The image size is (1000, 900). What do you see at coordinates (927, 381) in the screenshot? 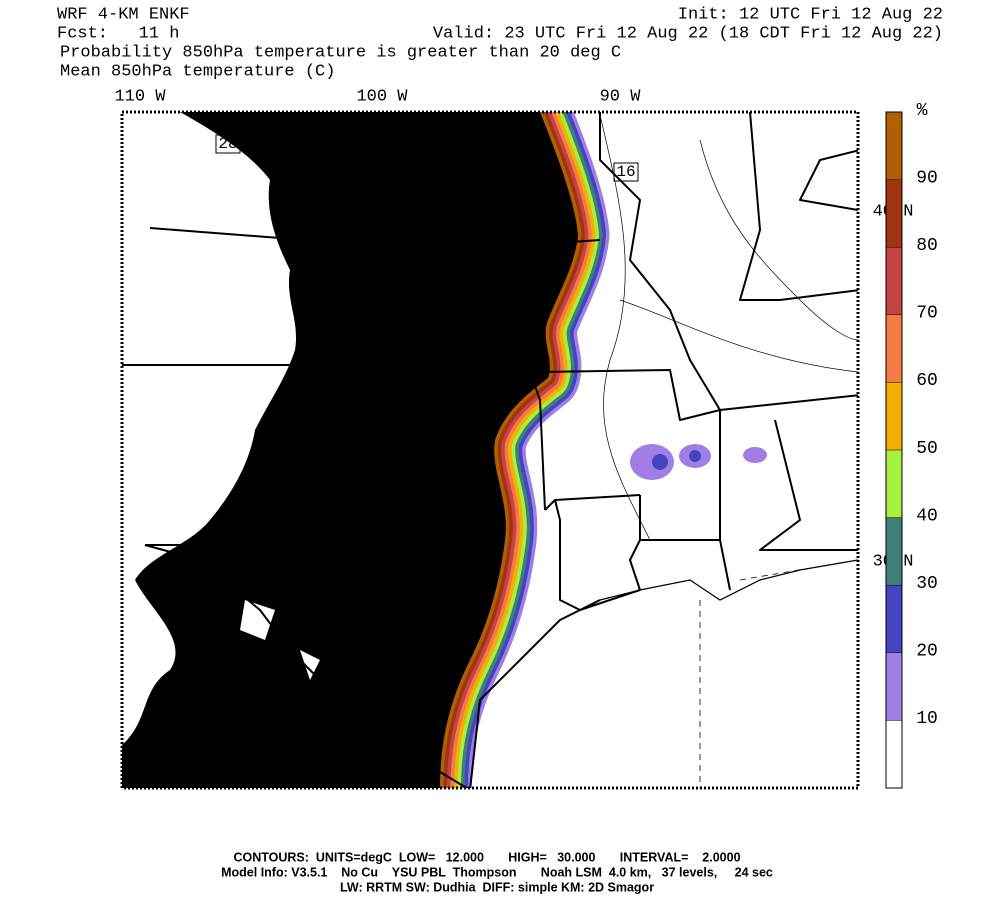
I see `colorbar-label: 60` at bounding box center [927, 381].